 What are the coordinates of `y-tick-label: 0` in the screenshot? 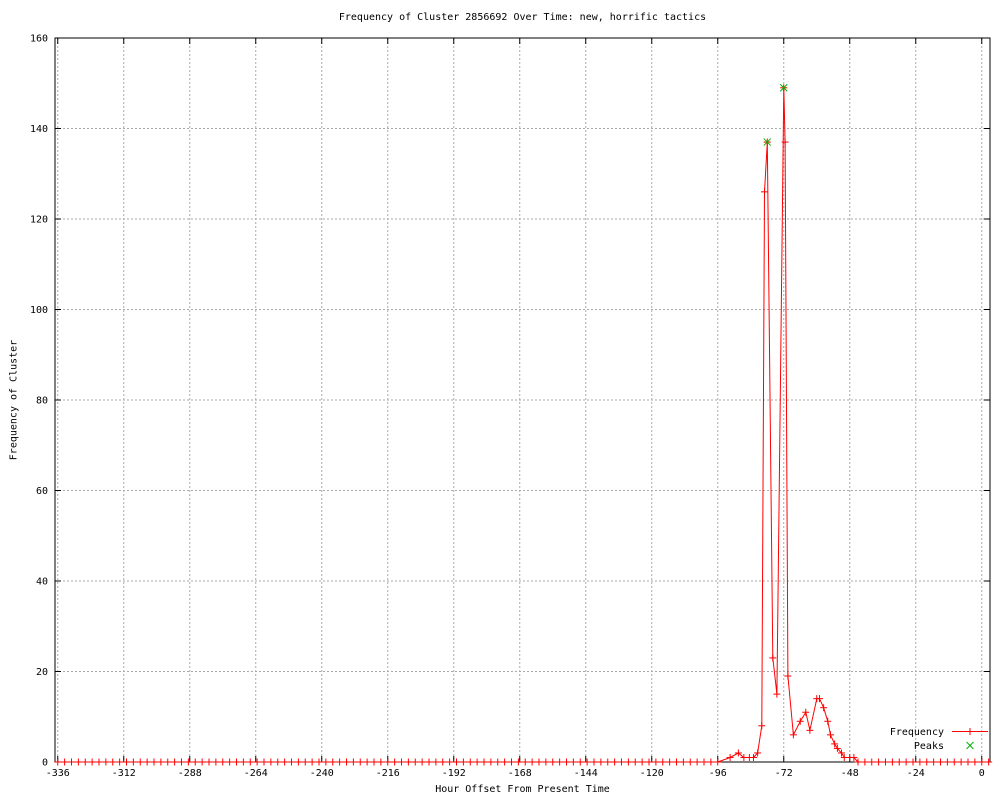 It's located at (45, 763).